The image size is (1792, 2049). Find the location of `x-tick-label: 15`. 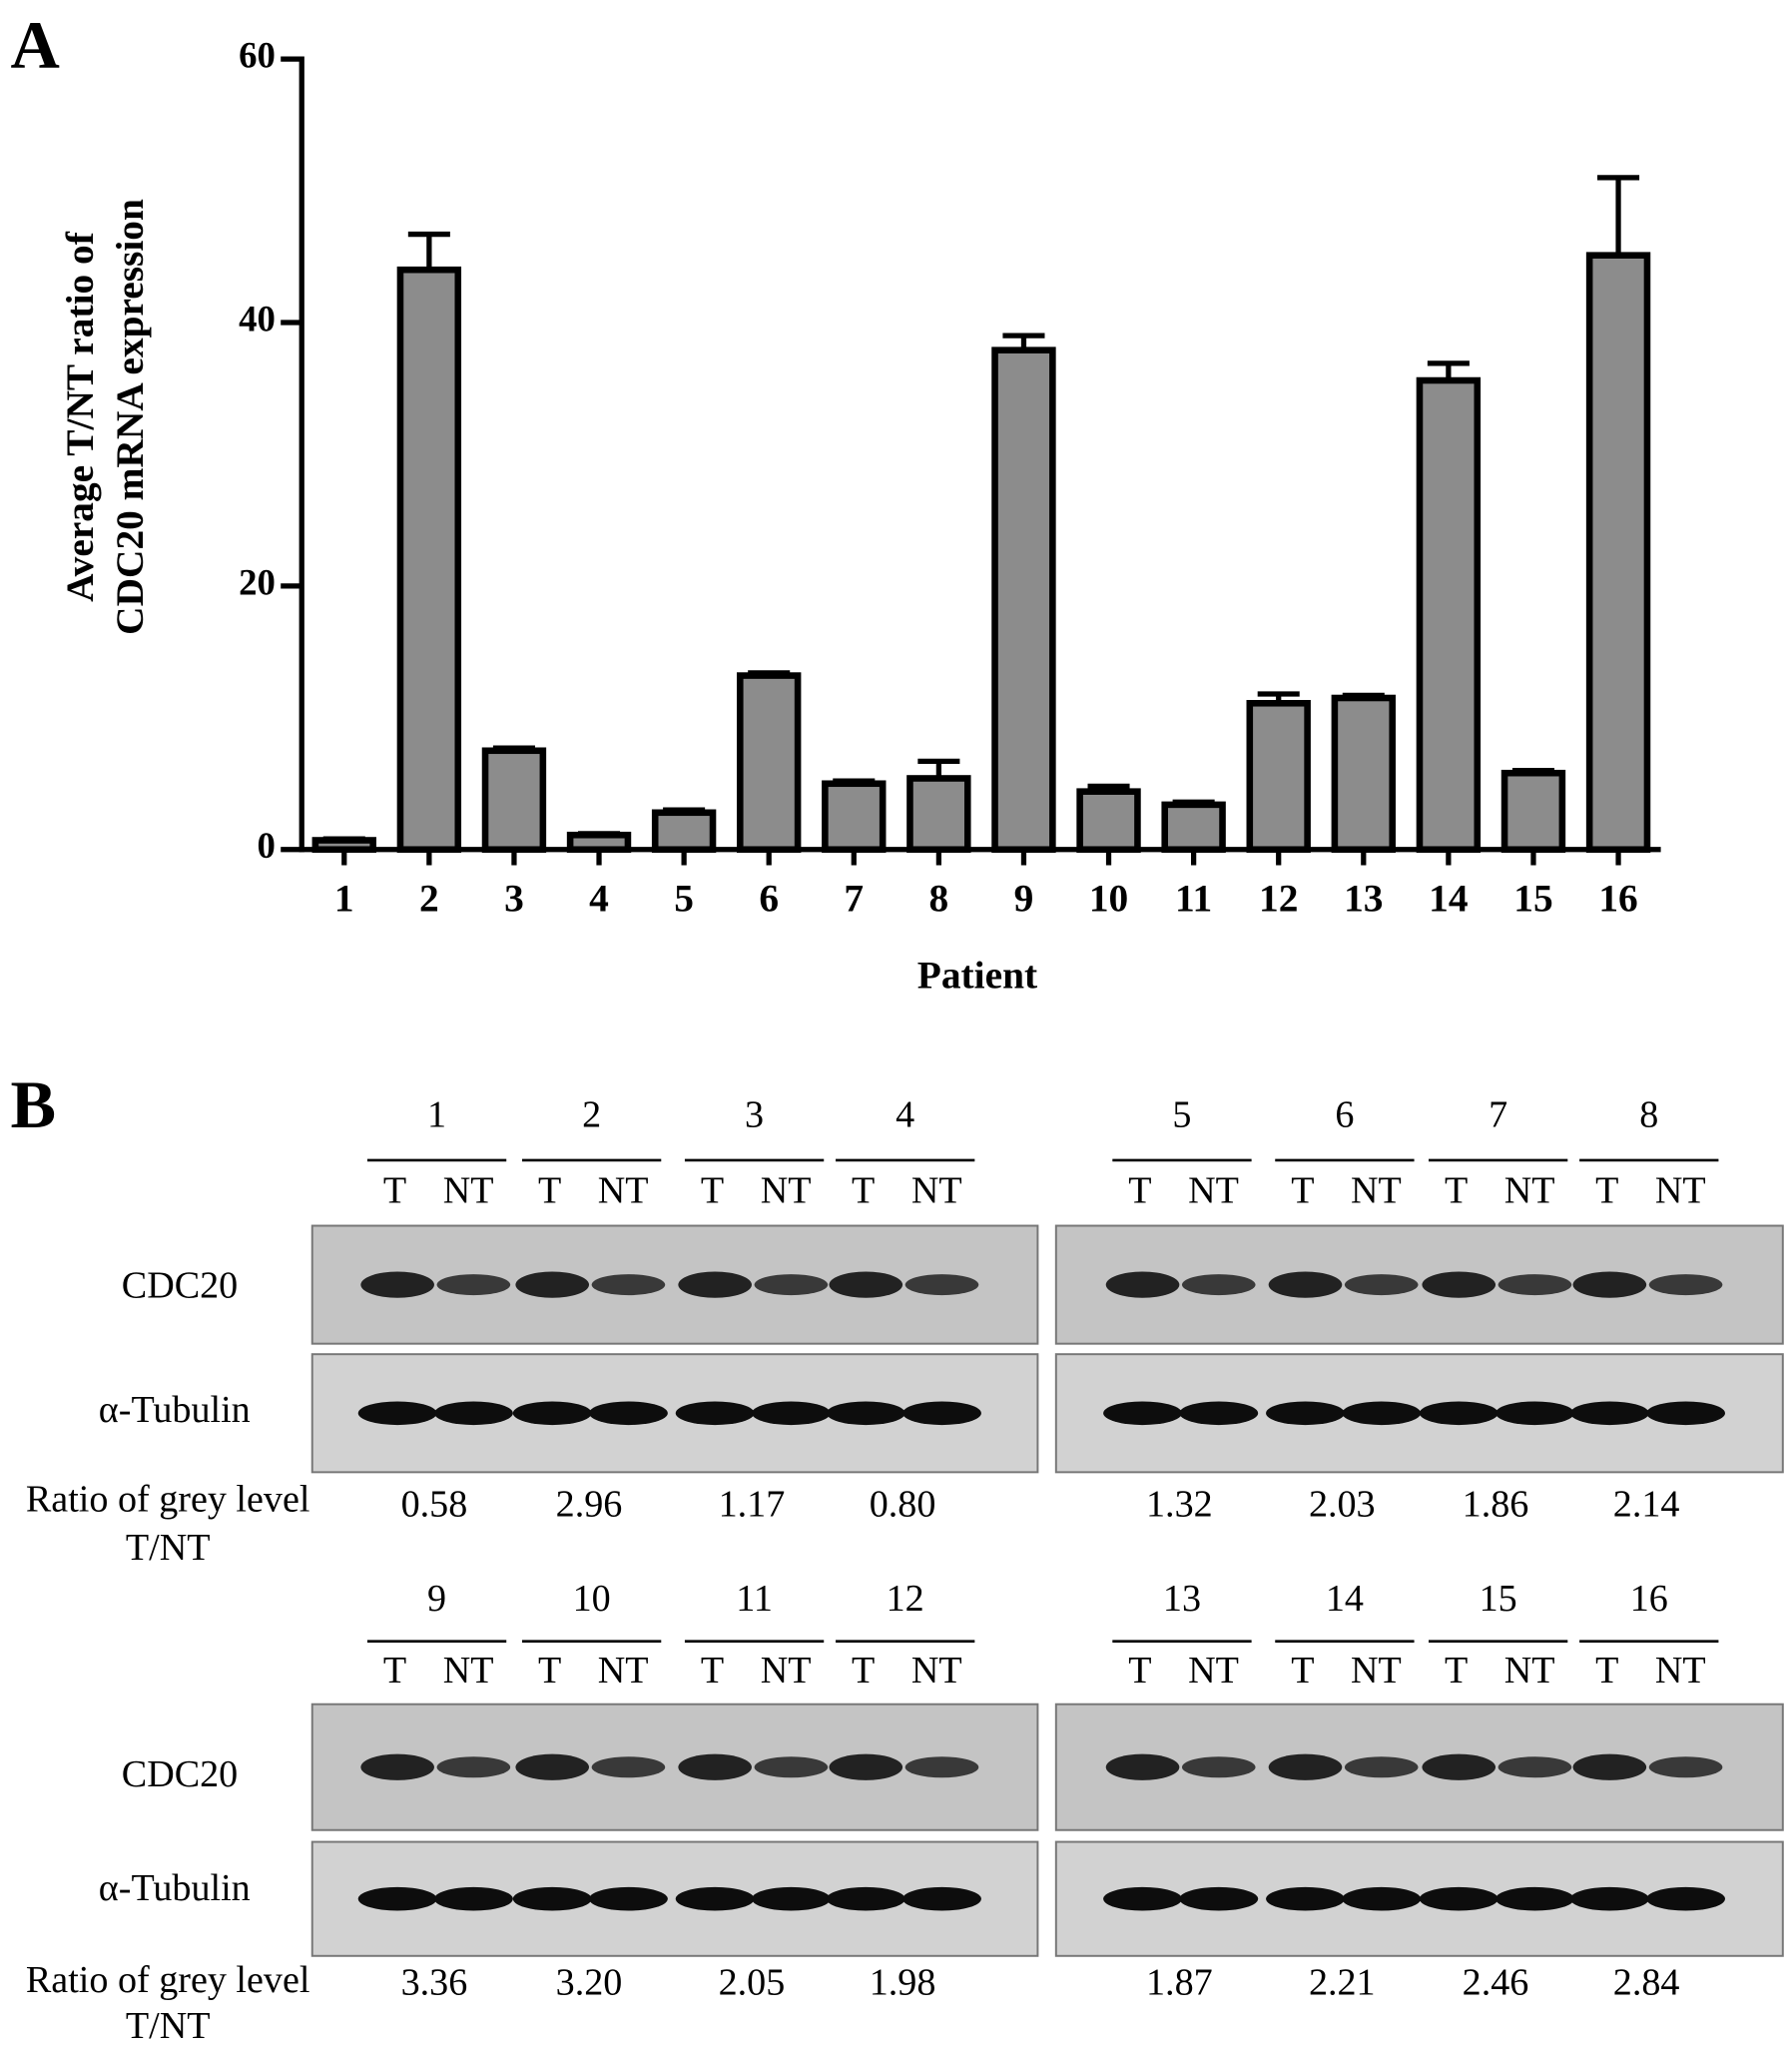

x-tick-label: 15 is located at coordinates (1532, 898).